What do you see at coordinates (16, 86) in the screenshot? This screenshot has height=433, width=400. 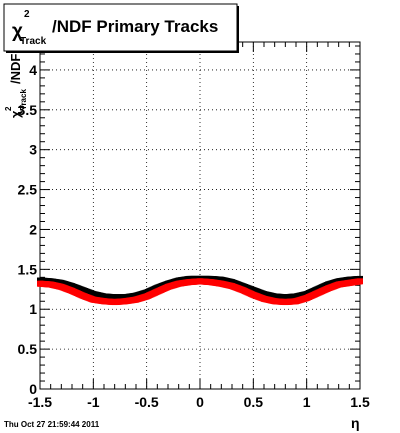 I see `y-axis-title: χ 2 Track /NDF` at bounding box center [16, 86].